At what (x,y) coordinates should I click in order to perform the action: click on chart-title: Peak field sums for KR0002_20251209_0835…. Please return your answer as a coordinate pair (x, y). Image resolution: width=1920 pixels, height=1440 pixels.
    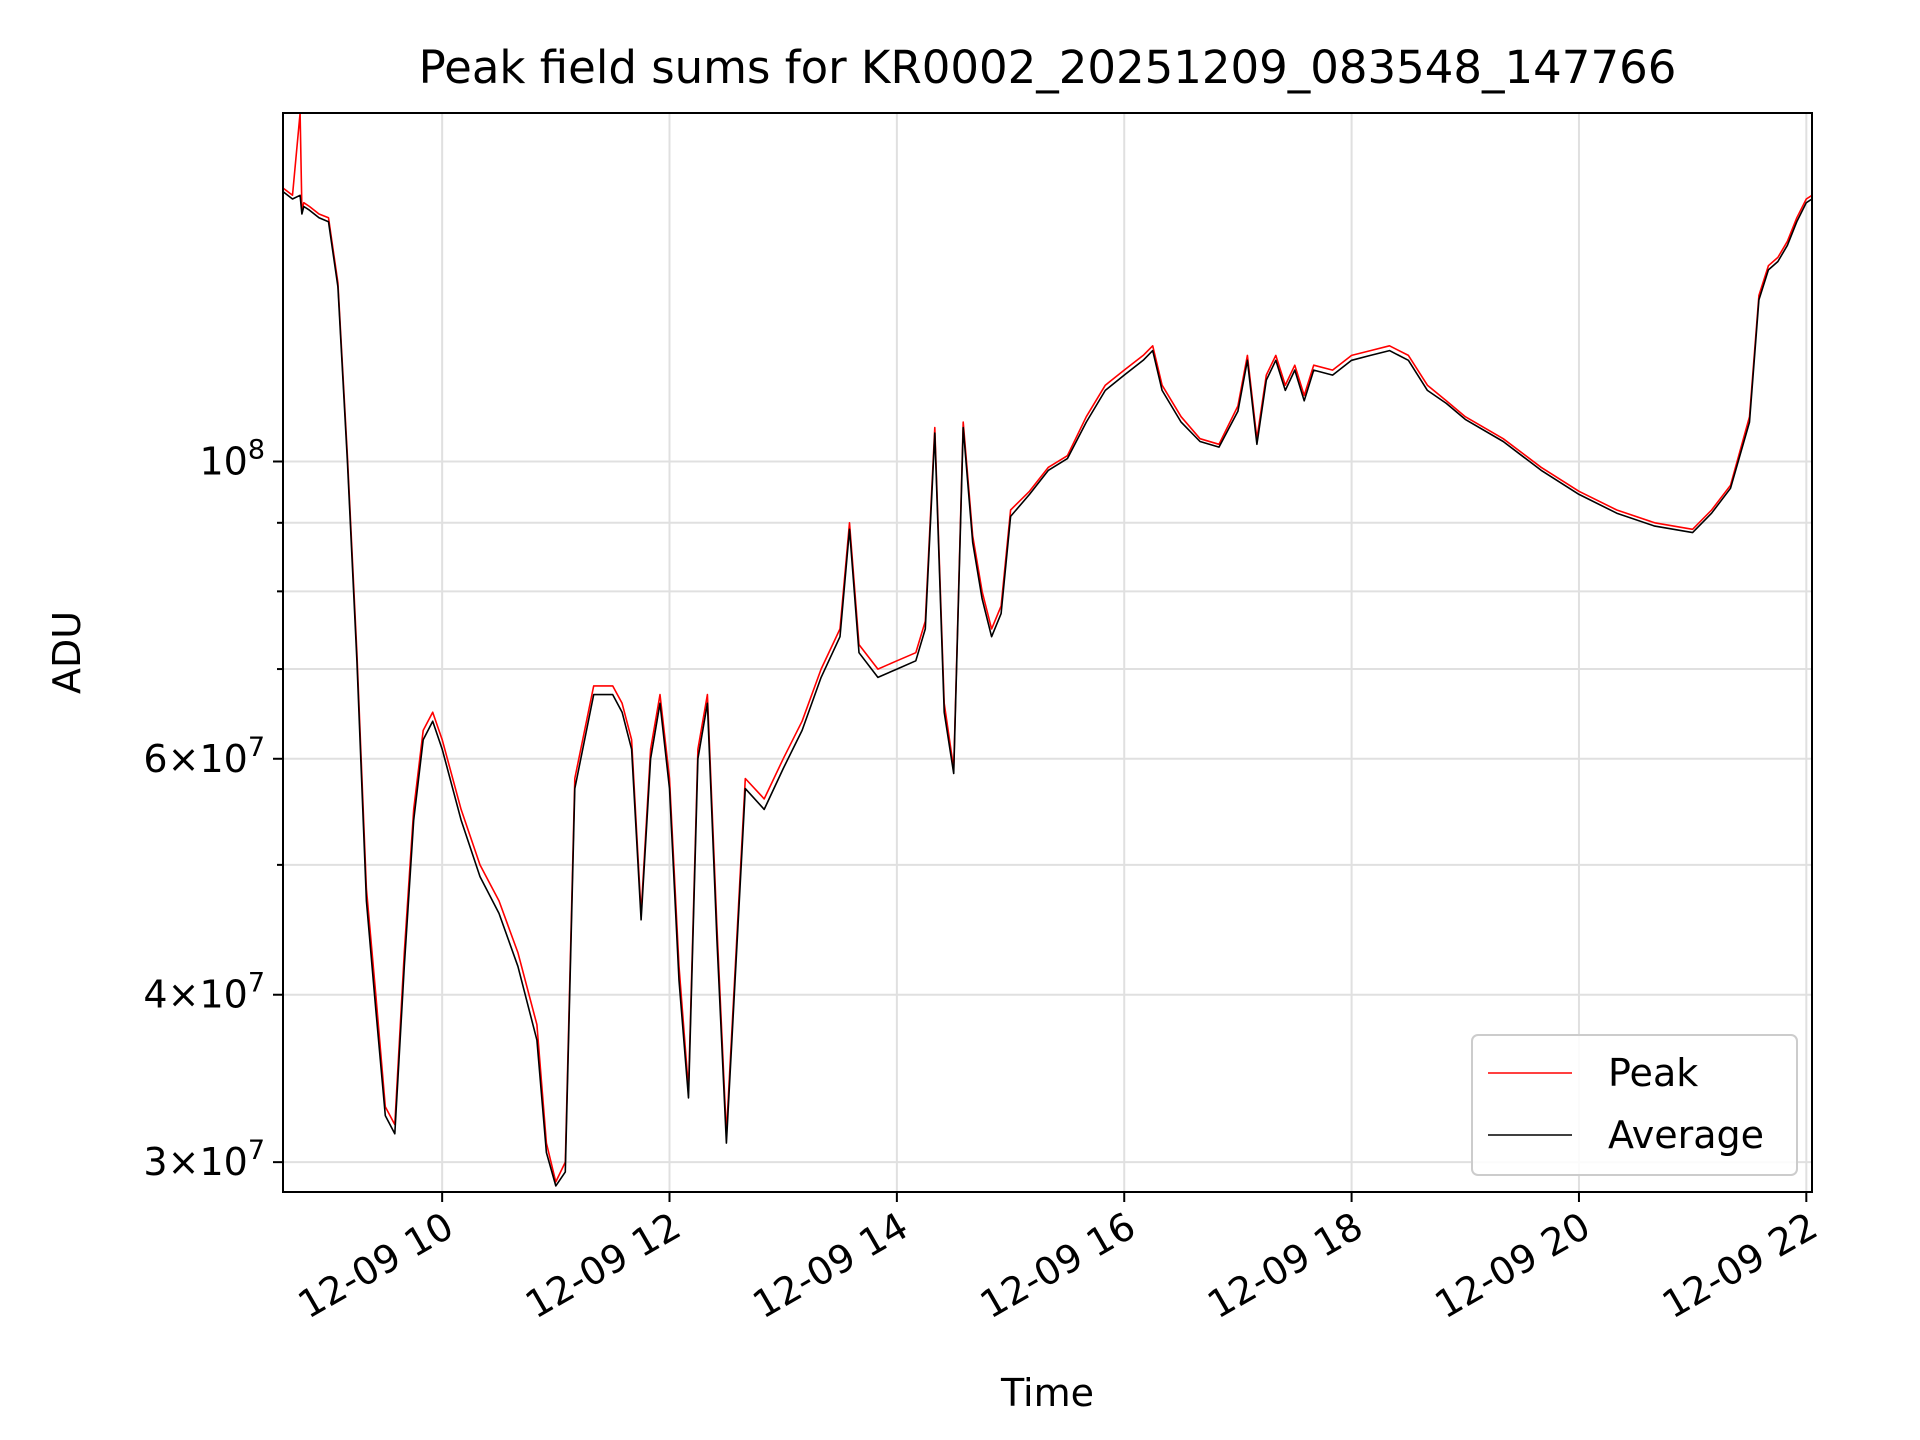
    Looking at the image, I should click on (1048, 67).